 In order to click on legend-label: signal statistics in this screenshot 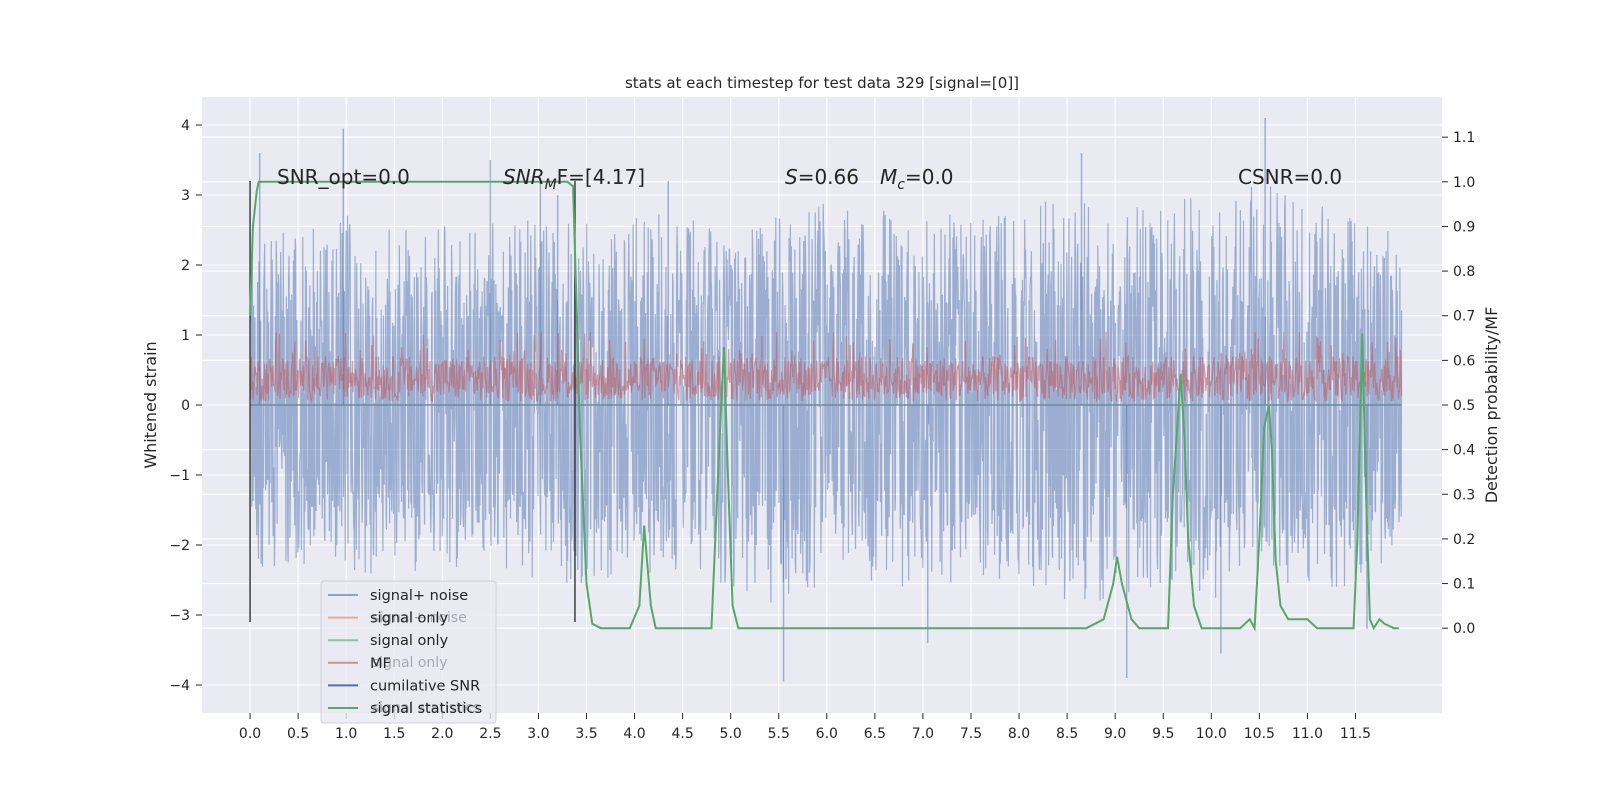, I will do `click(426, 709)`.